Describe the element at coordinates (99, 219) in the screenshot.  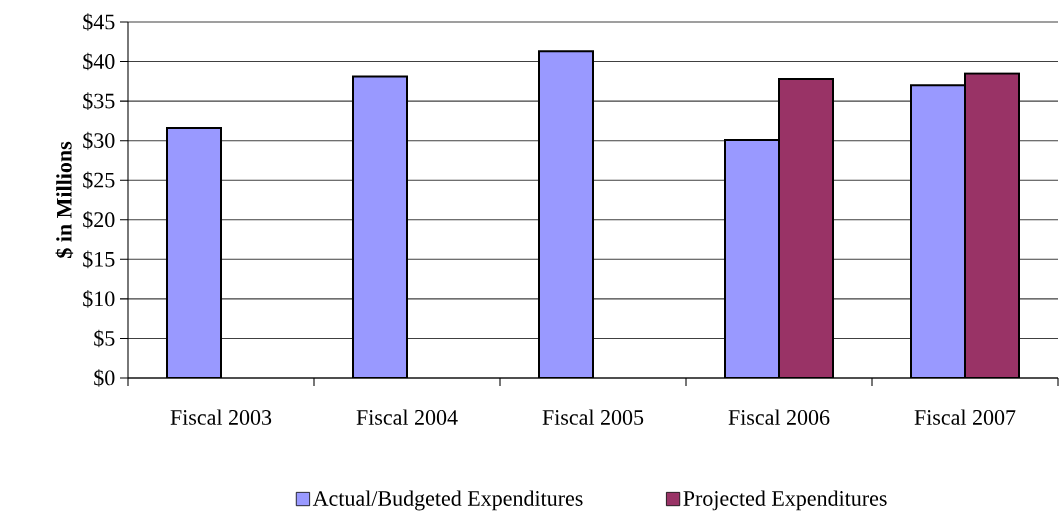
I see `y-tick-label: $20` at that location.